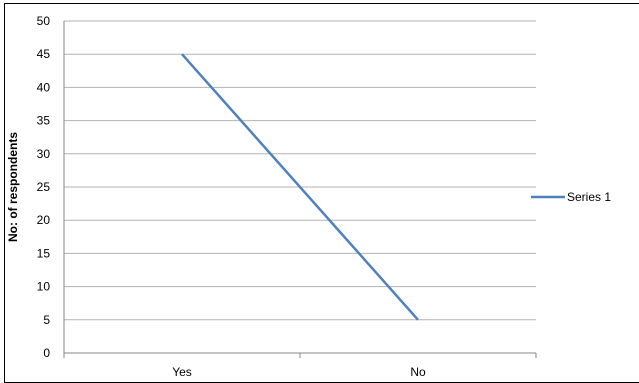 The height and width of the screenshot is (383, 639). I want to click on legend-label-series-1: Series 1, so click(589, 197).